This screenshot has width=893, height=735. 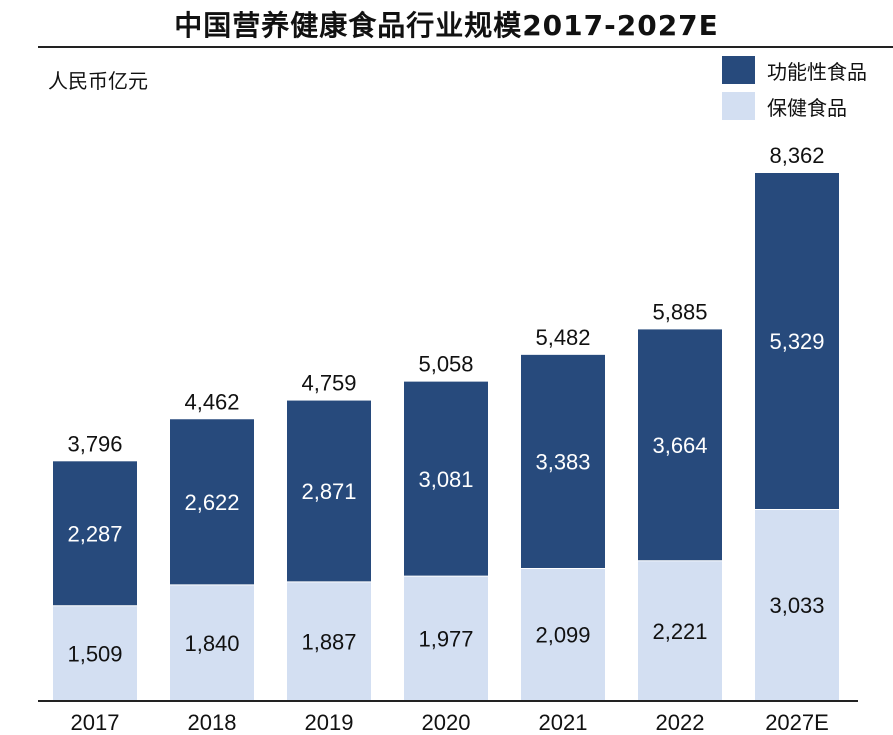 What do you see at coordinates (796, 155) in the screenshot?
I see `value-label-total-2027E: 8,362` at bounding box center [796, 155].